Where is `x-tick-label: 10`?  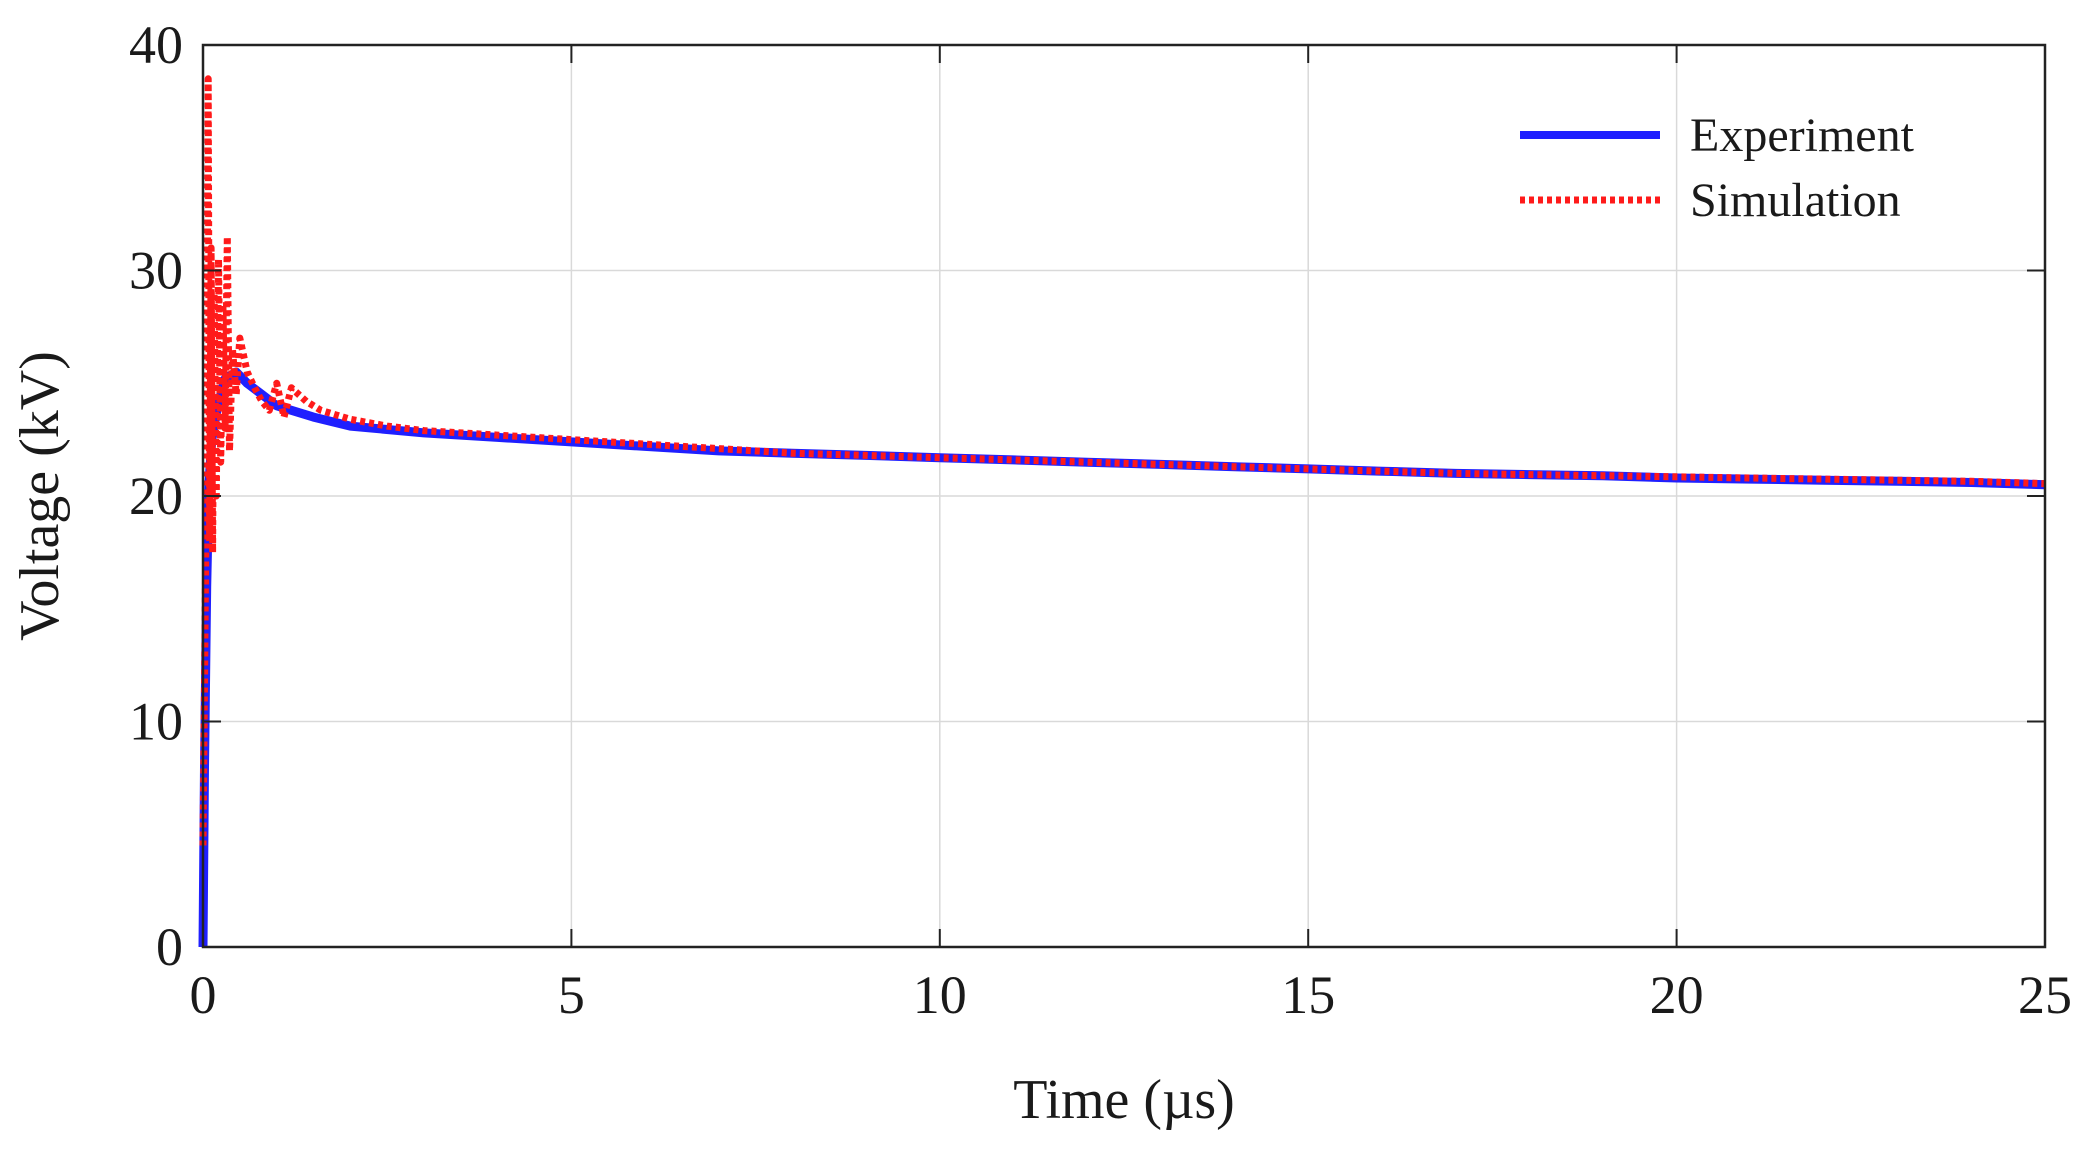
x-tick-label: 10 is located at coordinates (940, 995).